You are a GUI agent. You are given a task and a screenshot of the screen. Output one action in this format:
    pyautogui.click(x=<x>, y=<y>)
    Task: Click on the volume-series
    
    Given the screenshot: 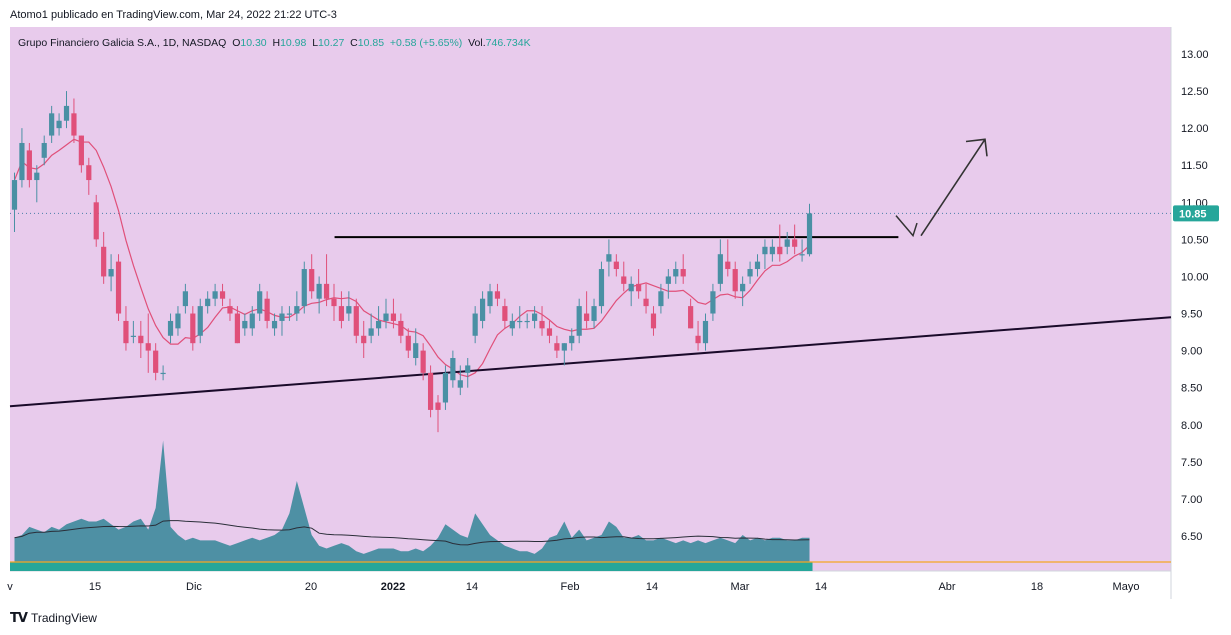 What is the action you would take?
    pyautogui.click(x=412, y=501)
    